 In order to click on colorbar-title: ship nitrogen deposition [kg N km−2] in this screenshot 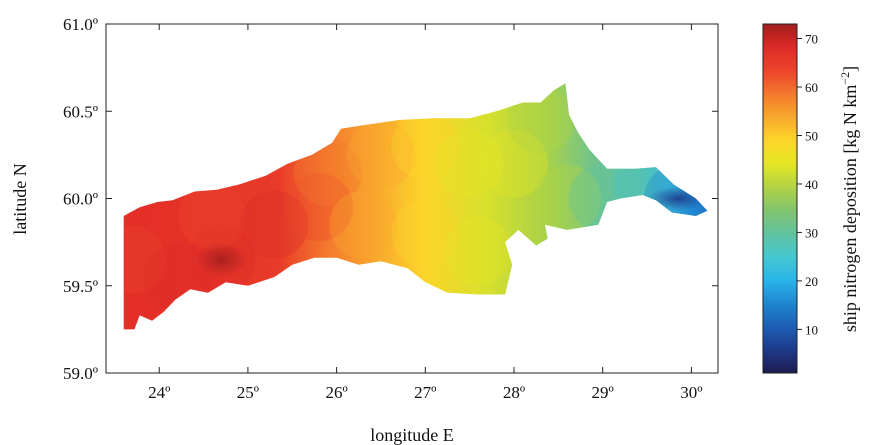, I will do `click(849, 199)`.